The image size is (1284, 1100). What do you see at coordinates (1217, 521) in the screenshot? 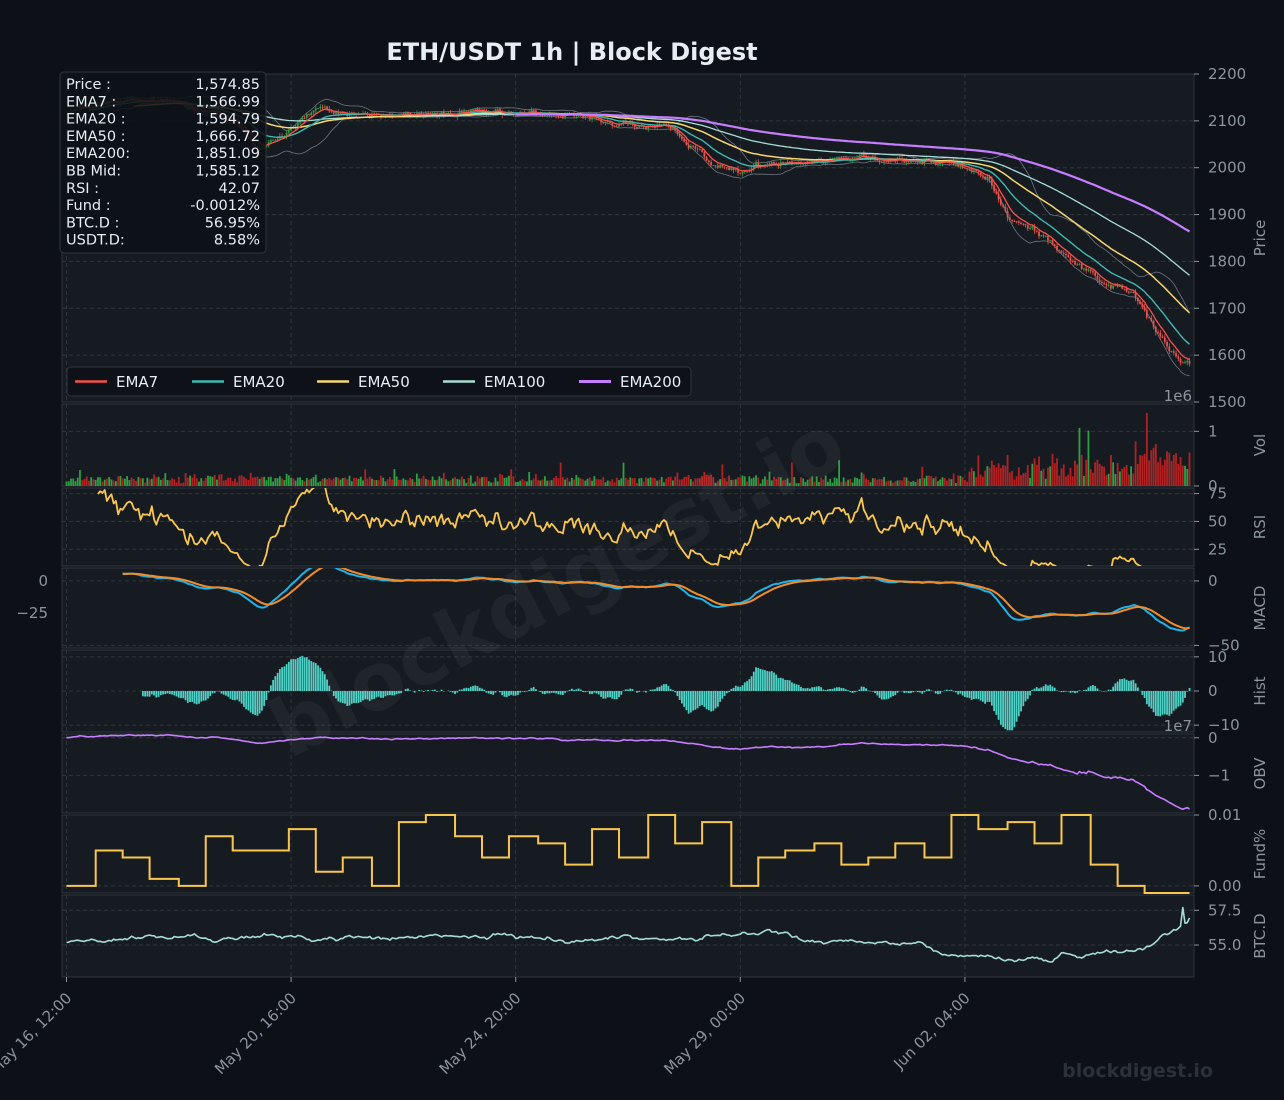
I see `y-tick-1: 50` at bounding box center [1217, 521].